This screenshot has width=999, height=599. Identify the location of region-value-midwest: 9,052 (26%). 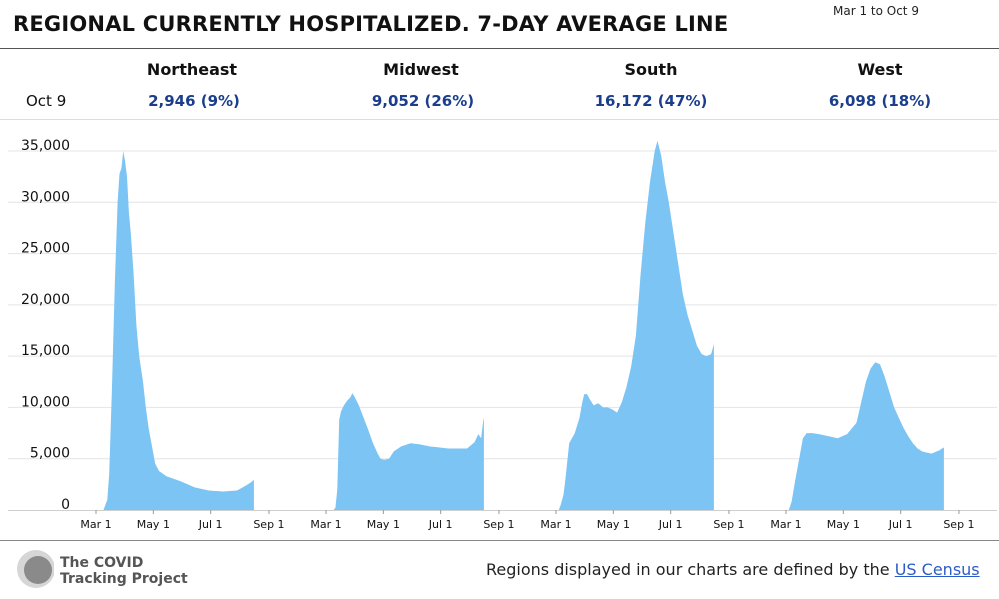
(423, 101).